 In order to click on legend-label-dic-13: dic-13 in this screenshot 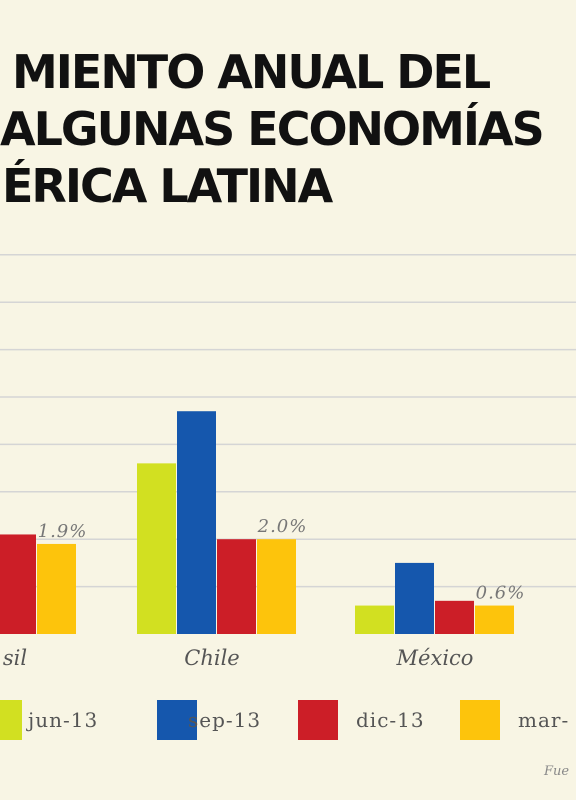, I will do `click(390, 720)`.